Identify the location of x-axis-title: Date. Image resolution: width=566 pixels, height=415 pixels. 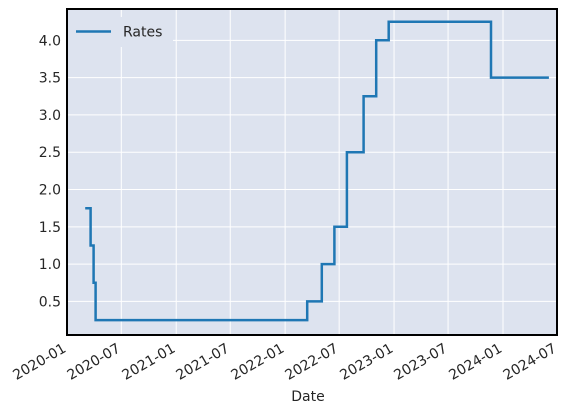
(307, 397).